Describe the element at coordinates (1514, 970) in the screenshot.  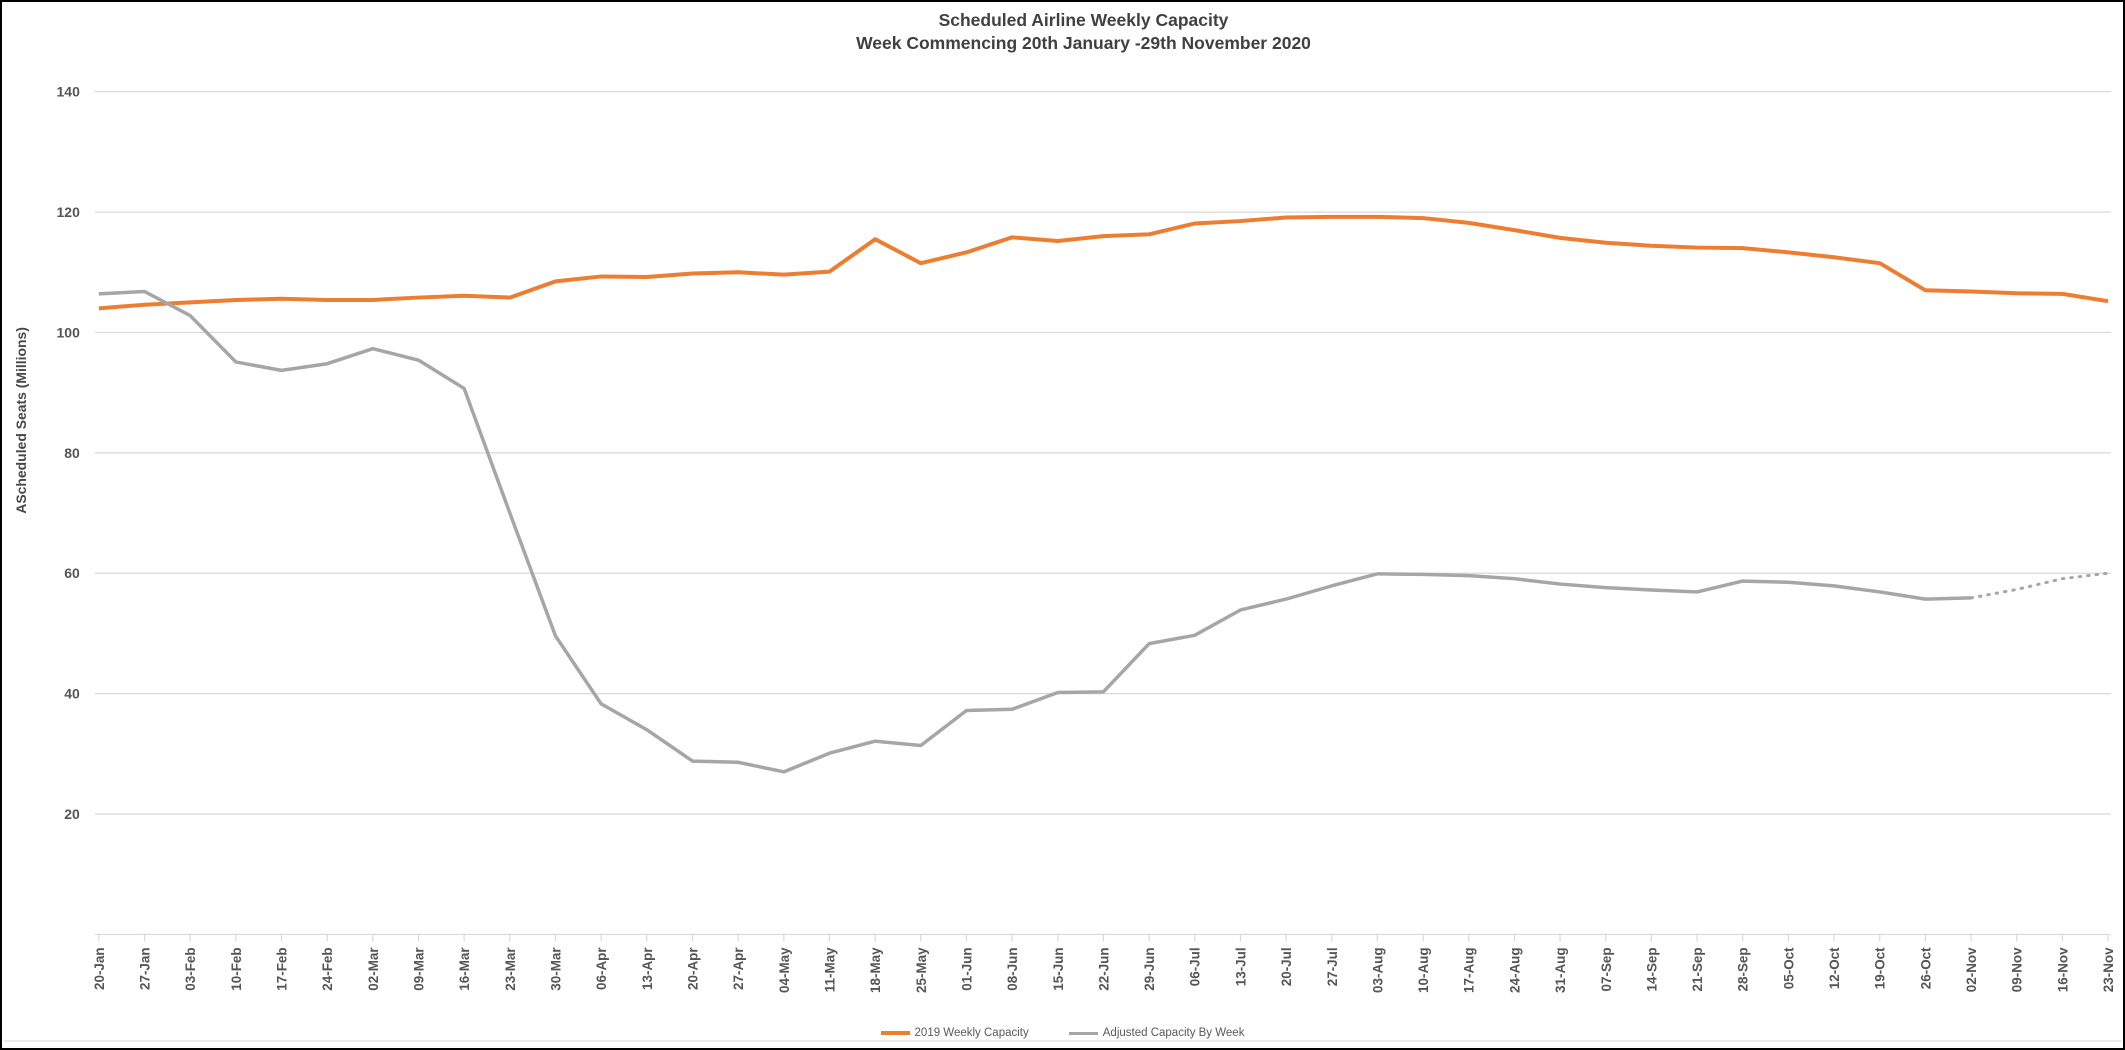
I see `x-tick-label: 24-Aug` at that location.